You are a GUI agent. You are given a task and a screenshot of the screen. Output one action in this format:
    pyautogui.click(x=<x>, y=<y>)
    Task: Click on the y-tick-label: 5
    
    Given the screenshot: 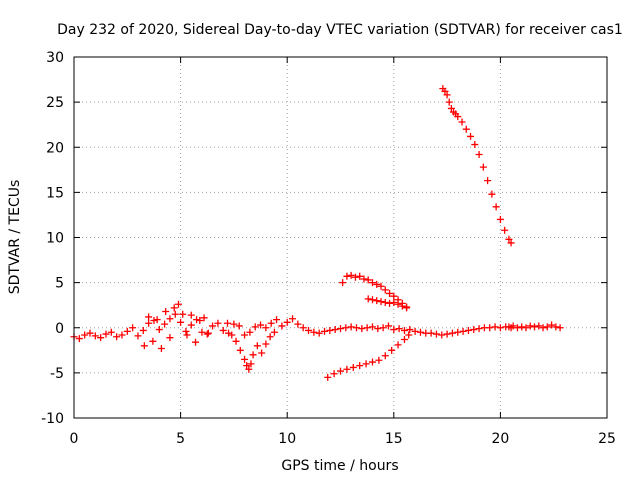 What is the action you would take?
    pyautogui.click(x=59, y=284)
    